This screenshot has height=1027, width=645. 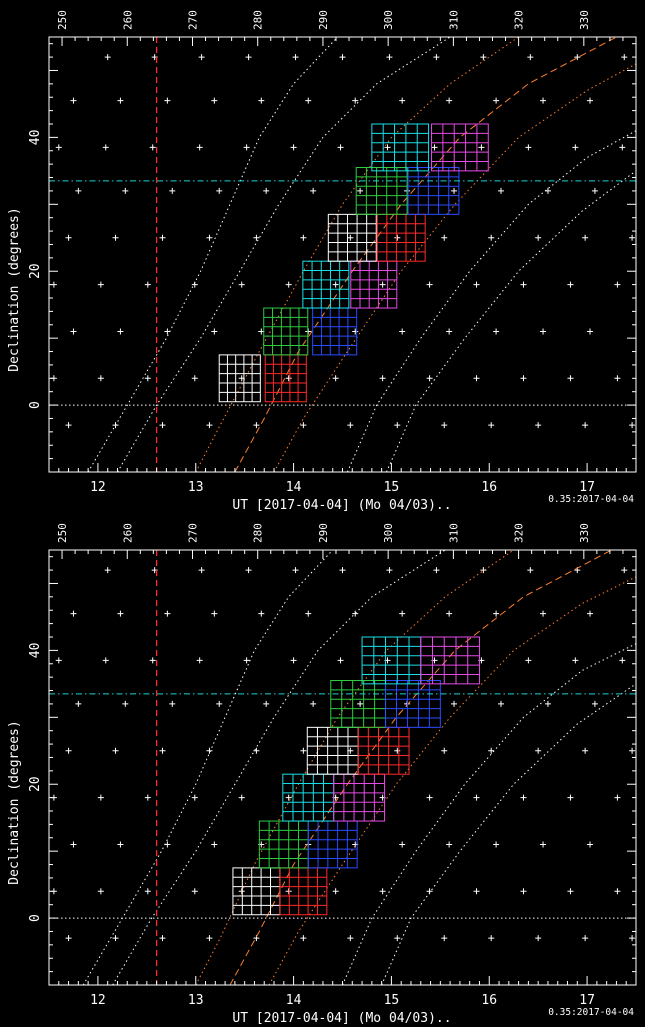 What do you see at coordinates (323, 20) in the screenshot?
I see `top-tick-label: 290` at bounding box center [323, 20].